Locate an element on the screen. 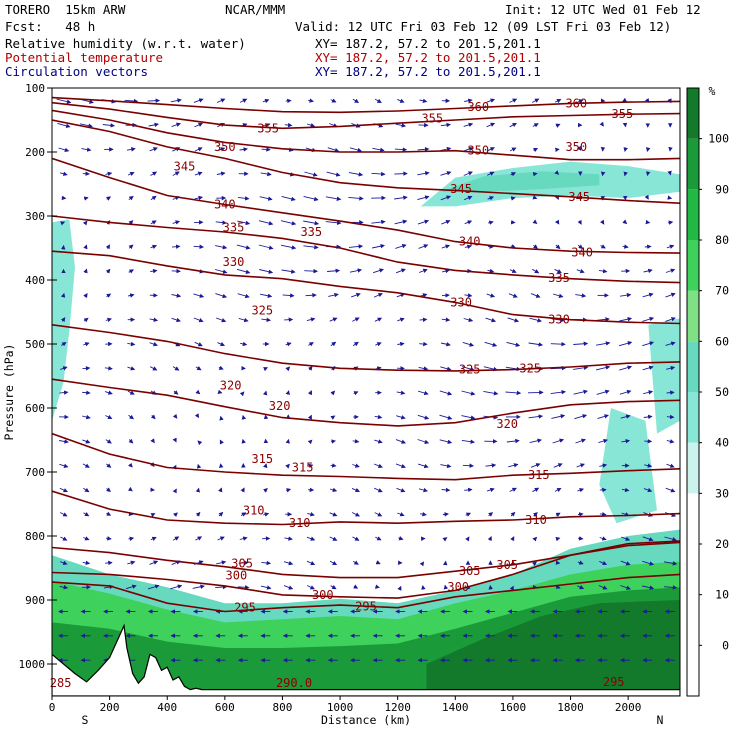  theta-label-320-17: 320 is located at coordinates (231, 386).